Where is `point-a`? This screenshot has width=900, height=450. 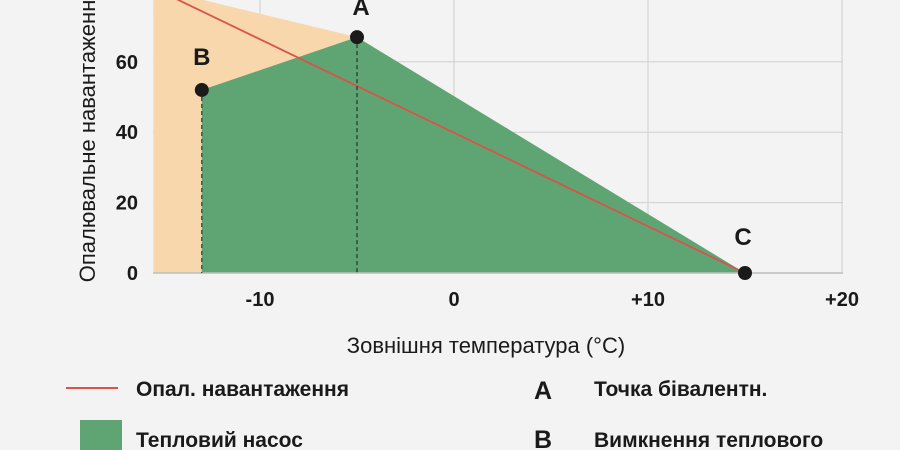
point-a is located at coordinates (357, 37).